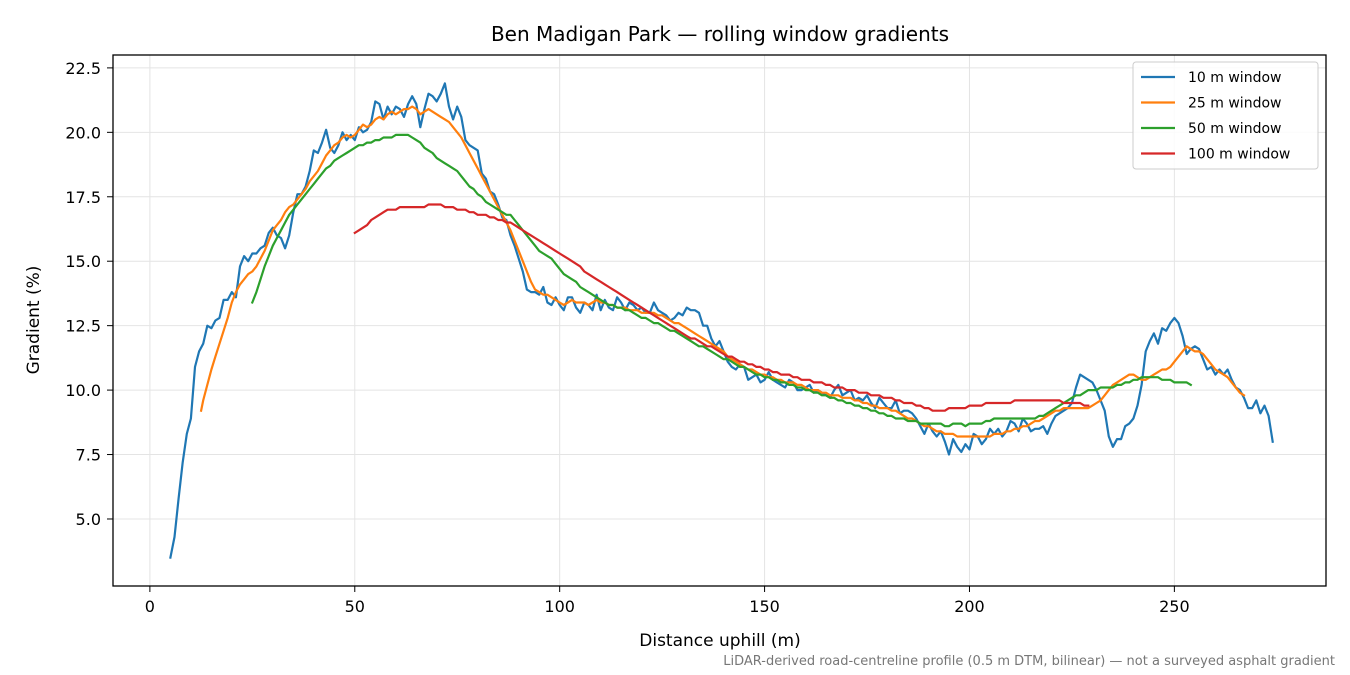 This screenshot has width=1350, height=675. Describe the element at coordinates (1234, 78) in the screenshot. I see `legend-label: 10 m window` at that location.